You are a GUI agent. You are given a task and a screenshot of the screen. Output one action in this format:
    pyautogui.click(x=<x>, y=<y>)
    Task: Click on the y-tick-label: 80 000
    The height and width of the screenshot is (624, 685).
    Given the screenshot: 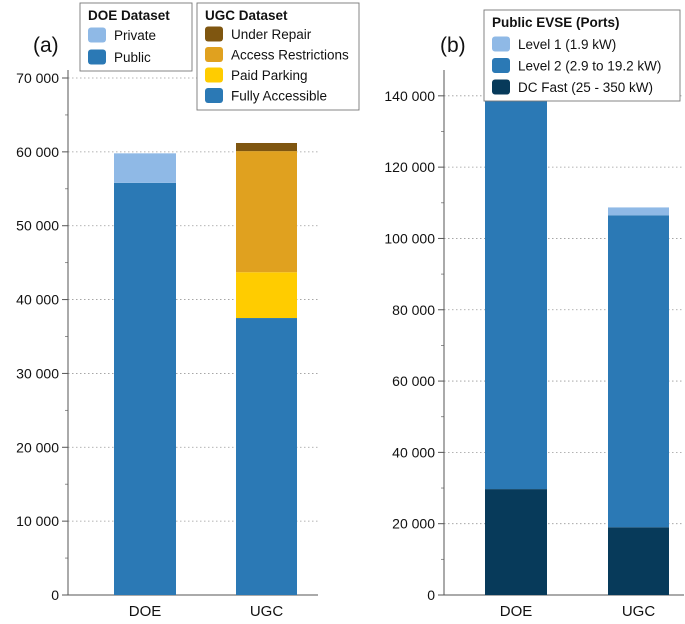 What is the action you would take?
    pyautogui.click(x=413, y=310)
    